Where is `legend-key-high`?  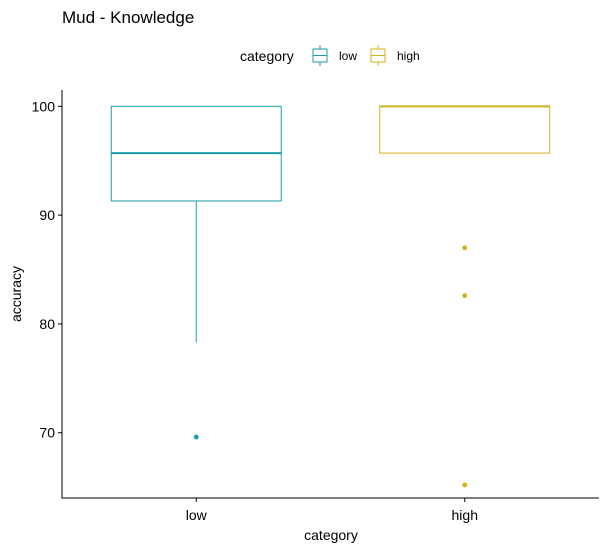
legend-key-high is located at coordinates (378, 55).